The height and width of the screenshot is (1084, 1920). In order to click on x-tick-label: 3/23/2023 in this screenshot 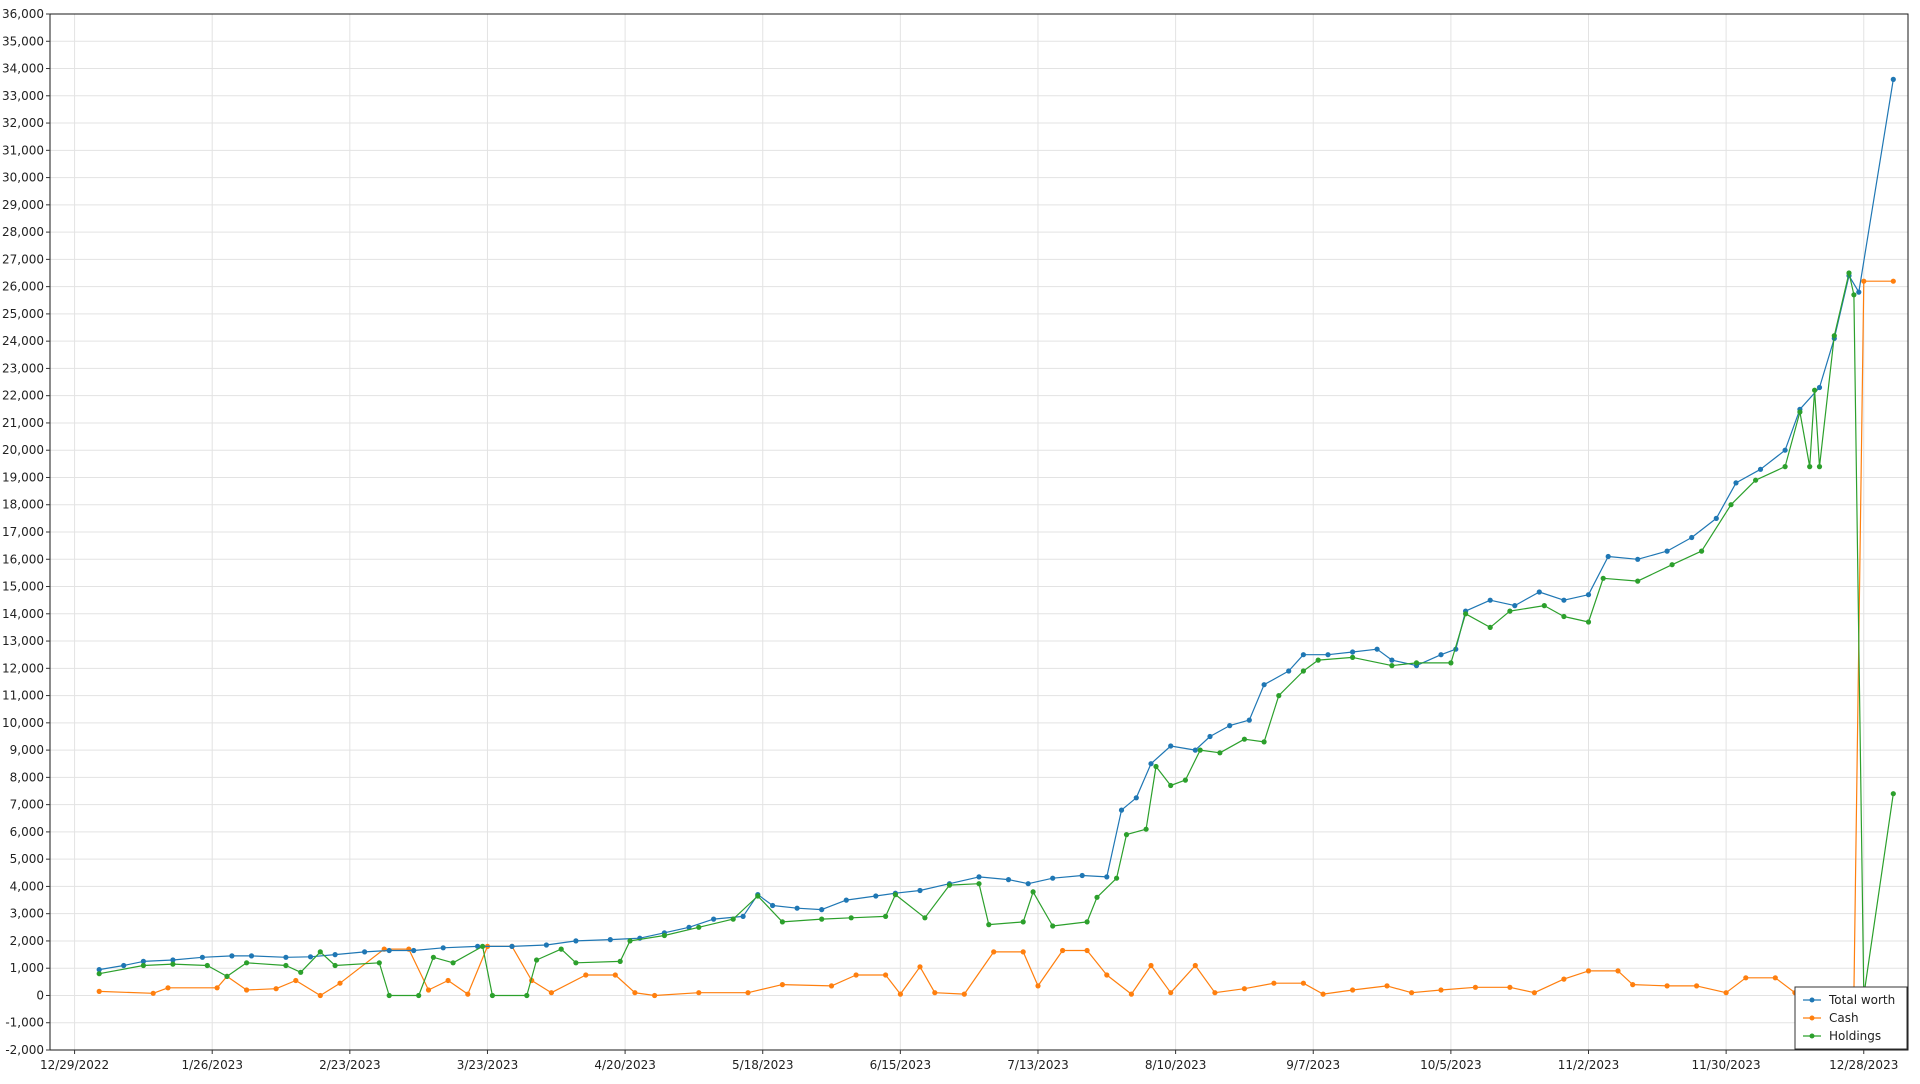, I will do `click(488, 1065)`.